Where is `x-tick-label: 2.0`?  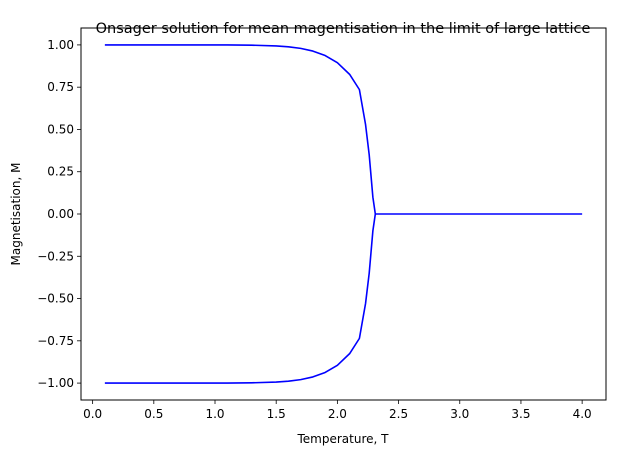
x-tick-label: 2.0 is located at coordinates (337, 414).